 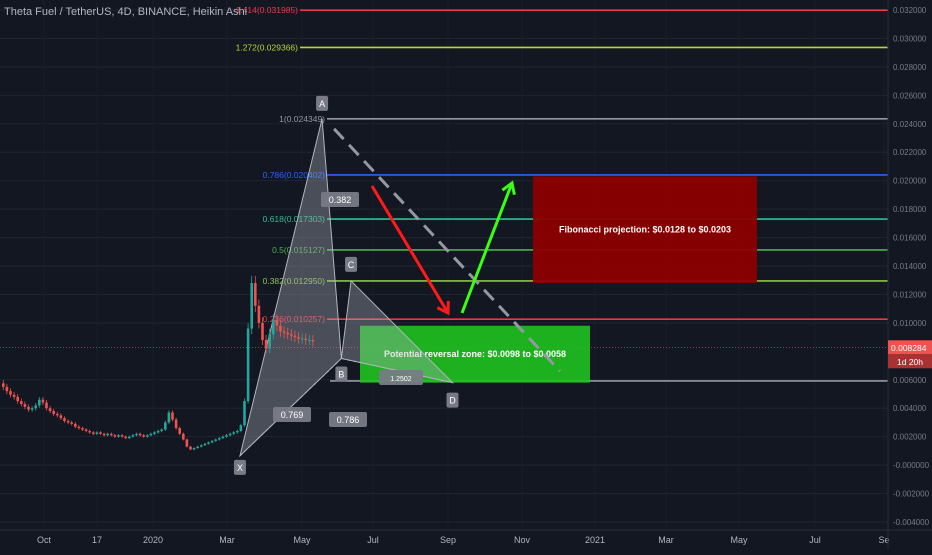 I want to click on y-tick-label: -0.000000, so click(x=911, y=465).